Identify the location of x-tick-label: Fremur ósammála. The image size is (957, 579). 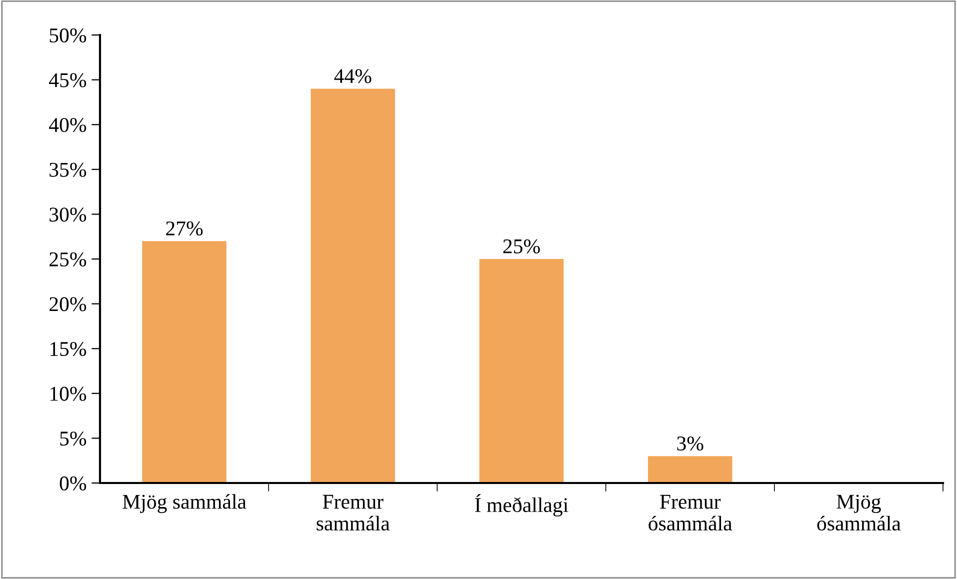
(690, 512).